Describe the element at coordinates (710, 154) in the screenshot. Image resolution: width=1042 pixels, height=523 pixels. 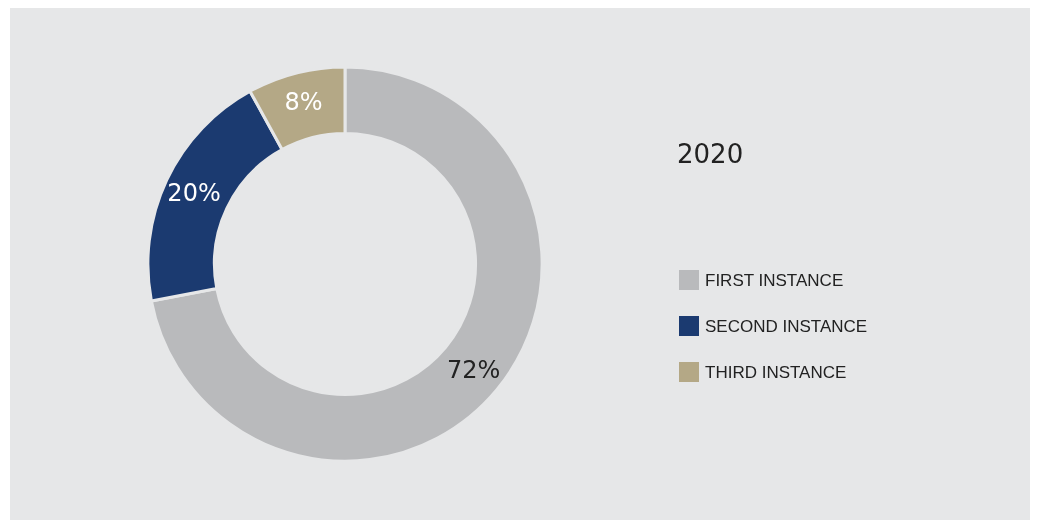
I see `legend-title: 2020` at that location.